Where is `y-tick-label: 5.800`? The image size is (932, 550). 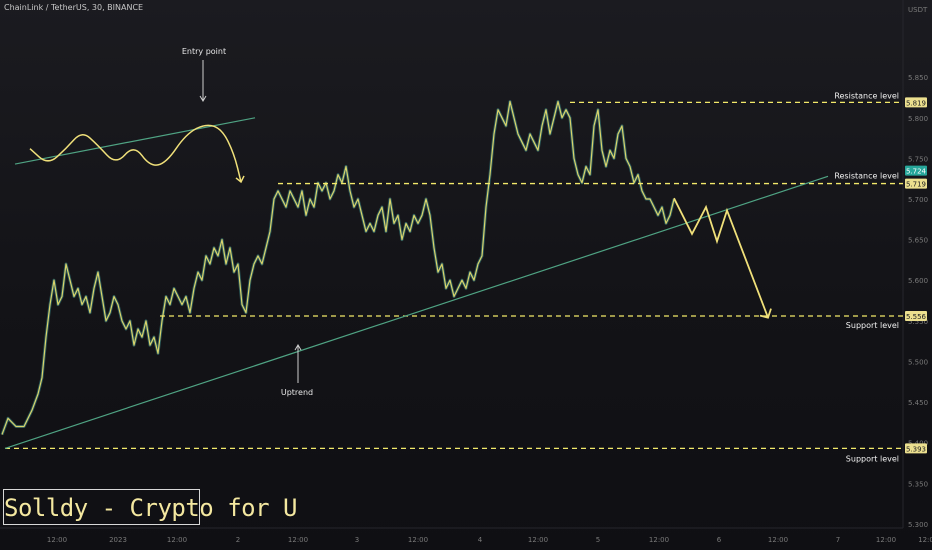 y-tick-label: 5.800 is located at coordinates (918, 119).